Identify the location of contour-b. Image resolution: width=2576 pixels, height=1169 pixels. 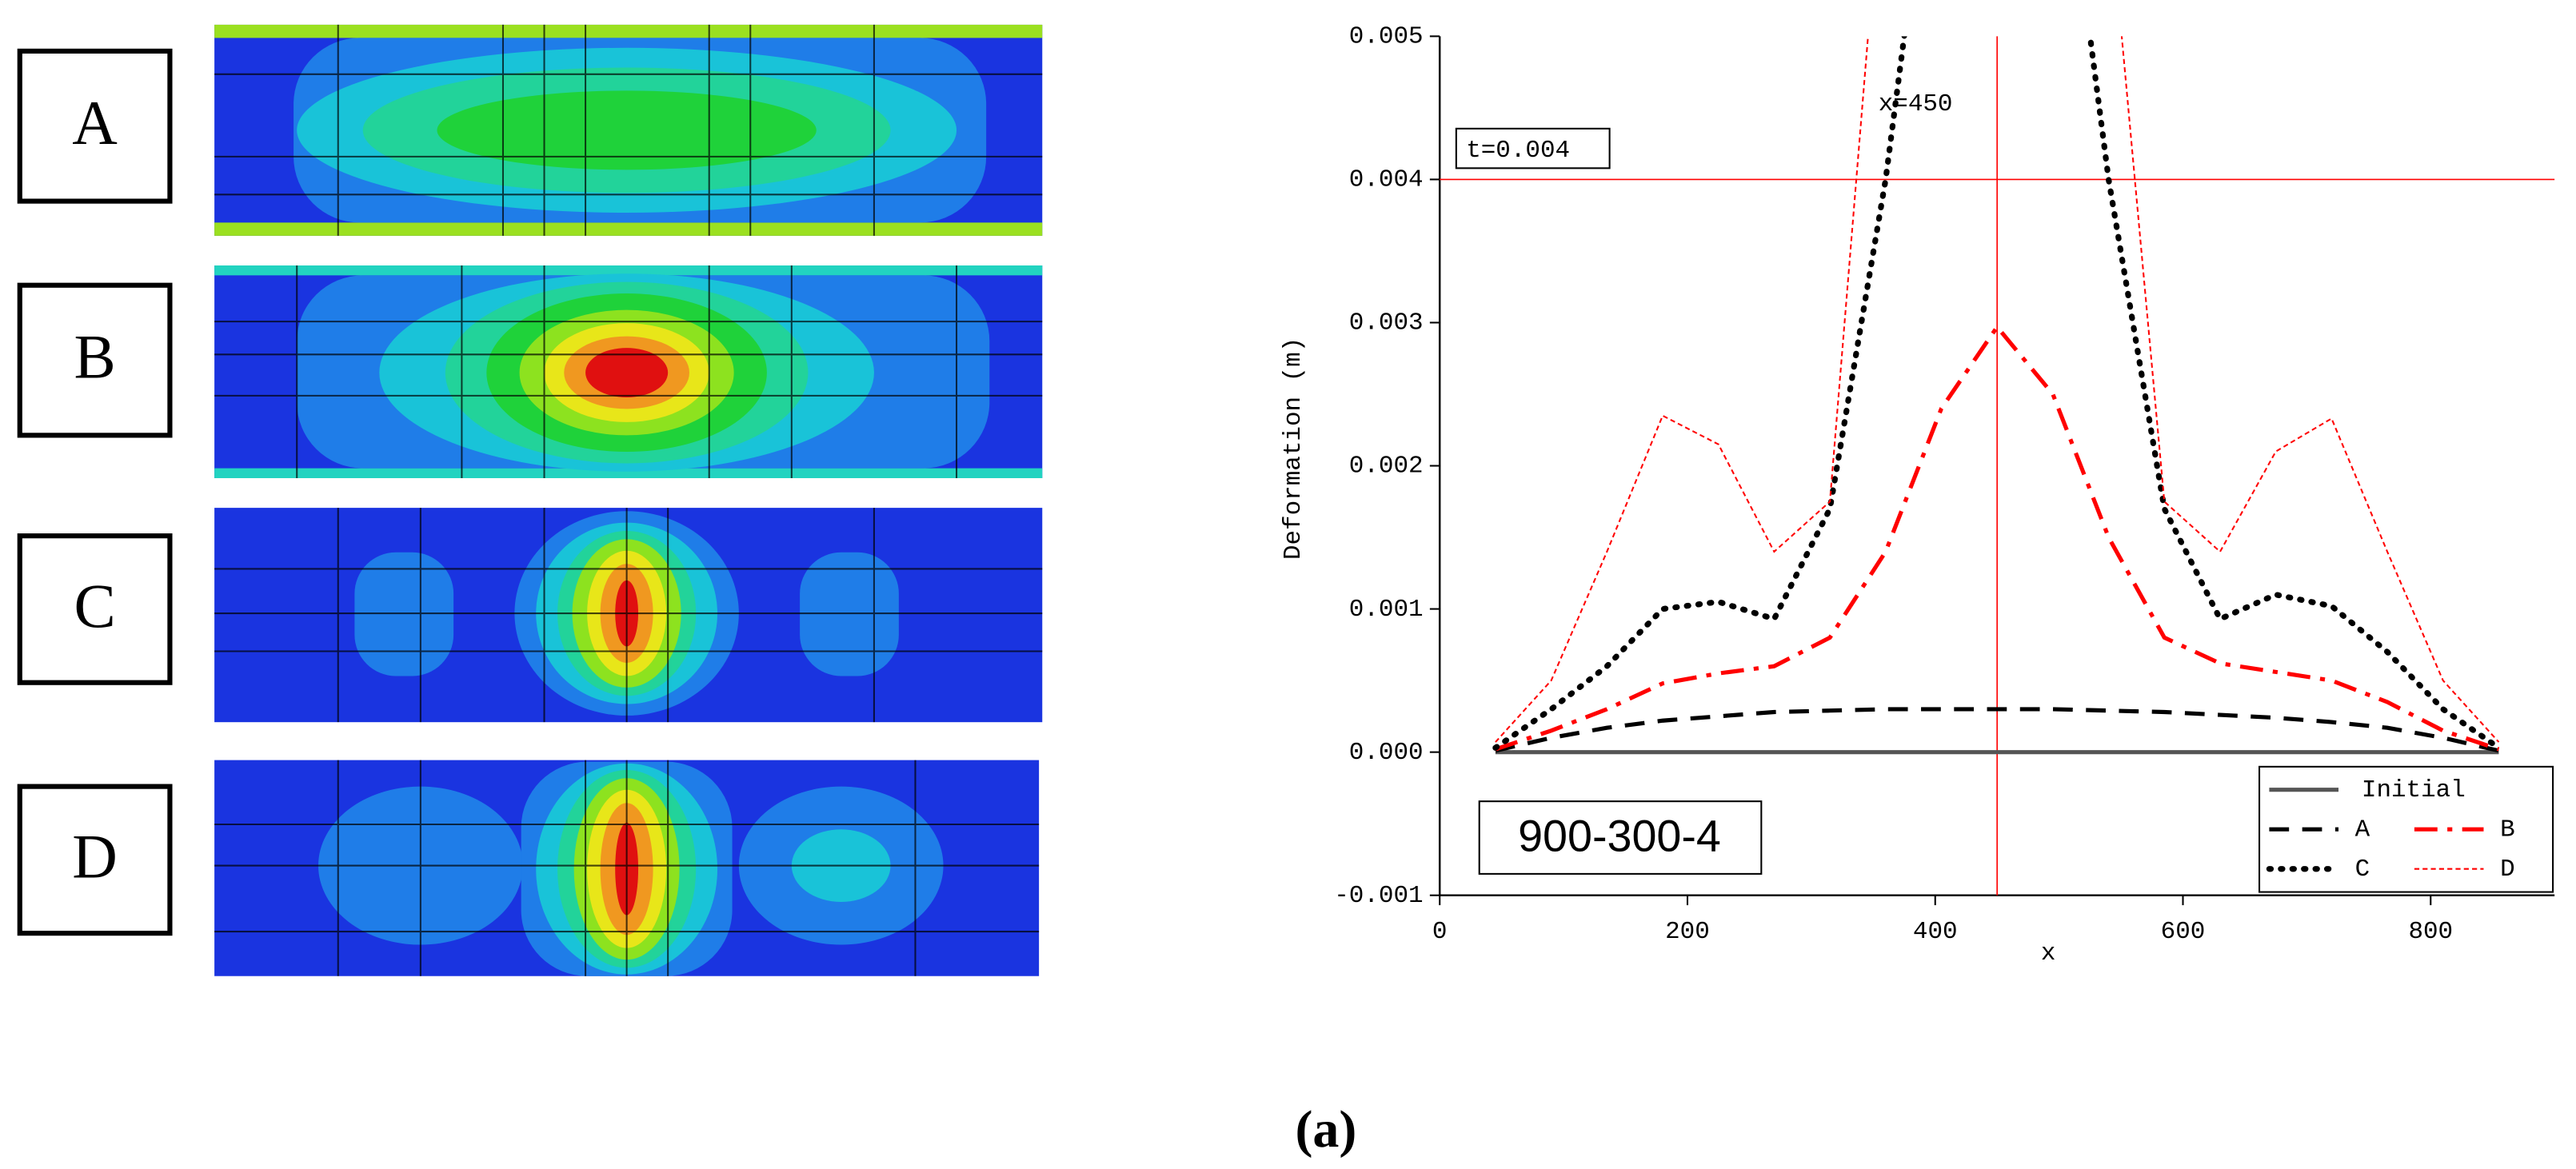
(628, 371).